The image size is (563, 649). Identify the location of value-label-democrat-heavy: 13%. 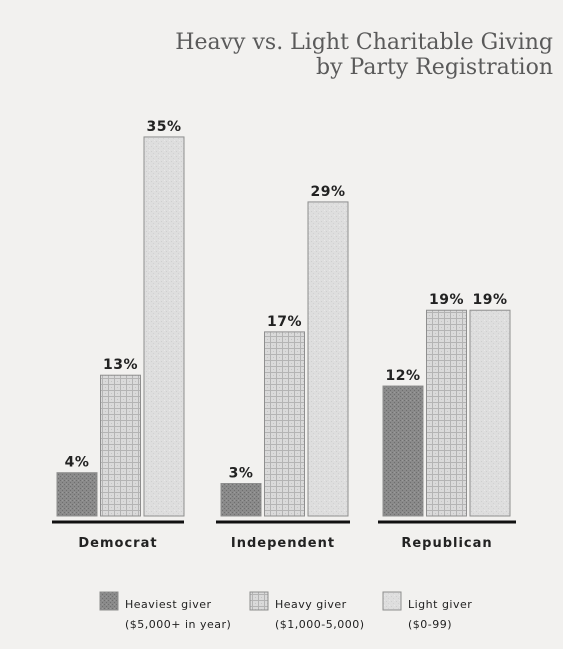
(120, 365).